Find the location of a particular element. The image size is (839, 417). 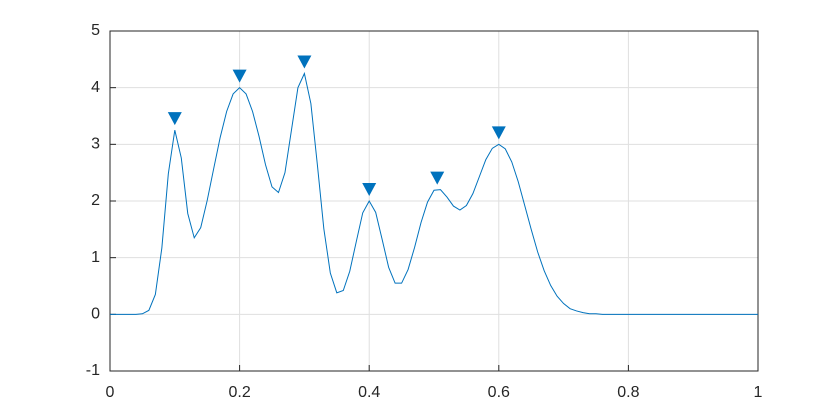

y-tick-label: 2 is located at coordinates (95, 200).